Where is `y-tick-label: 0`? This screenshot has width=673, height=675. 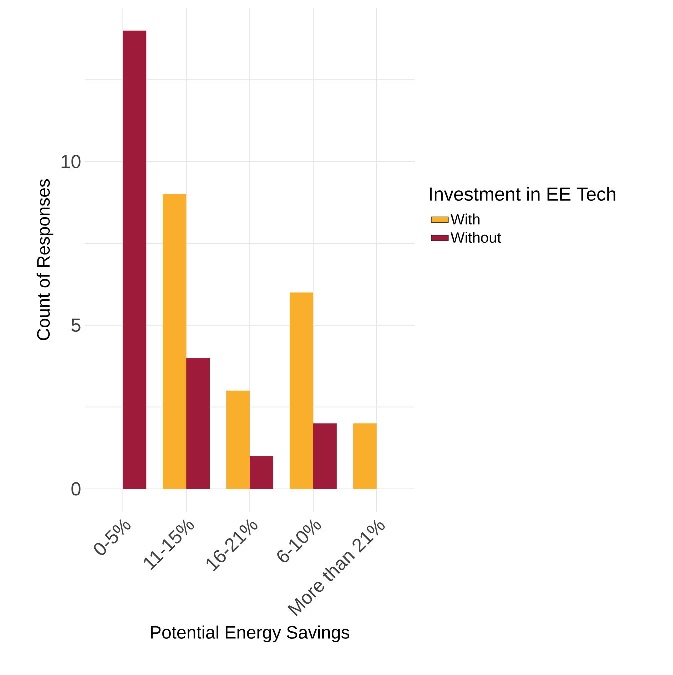
y-tick-label: 0 is located at coordinates (76, 489).